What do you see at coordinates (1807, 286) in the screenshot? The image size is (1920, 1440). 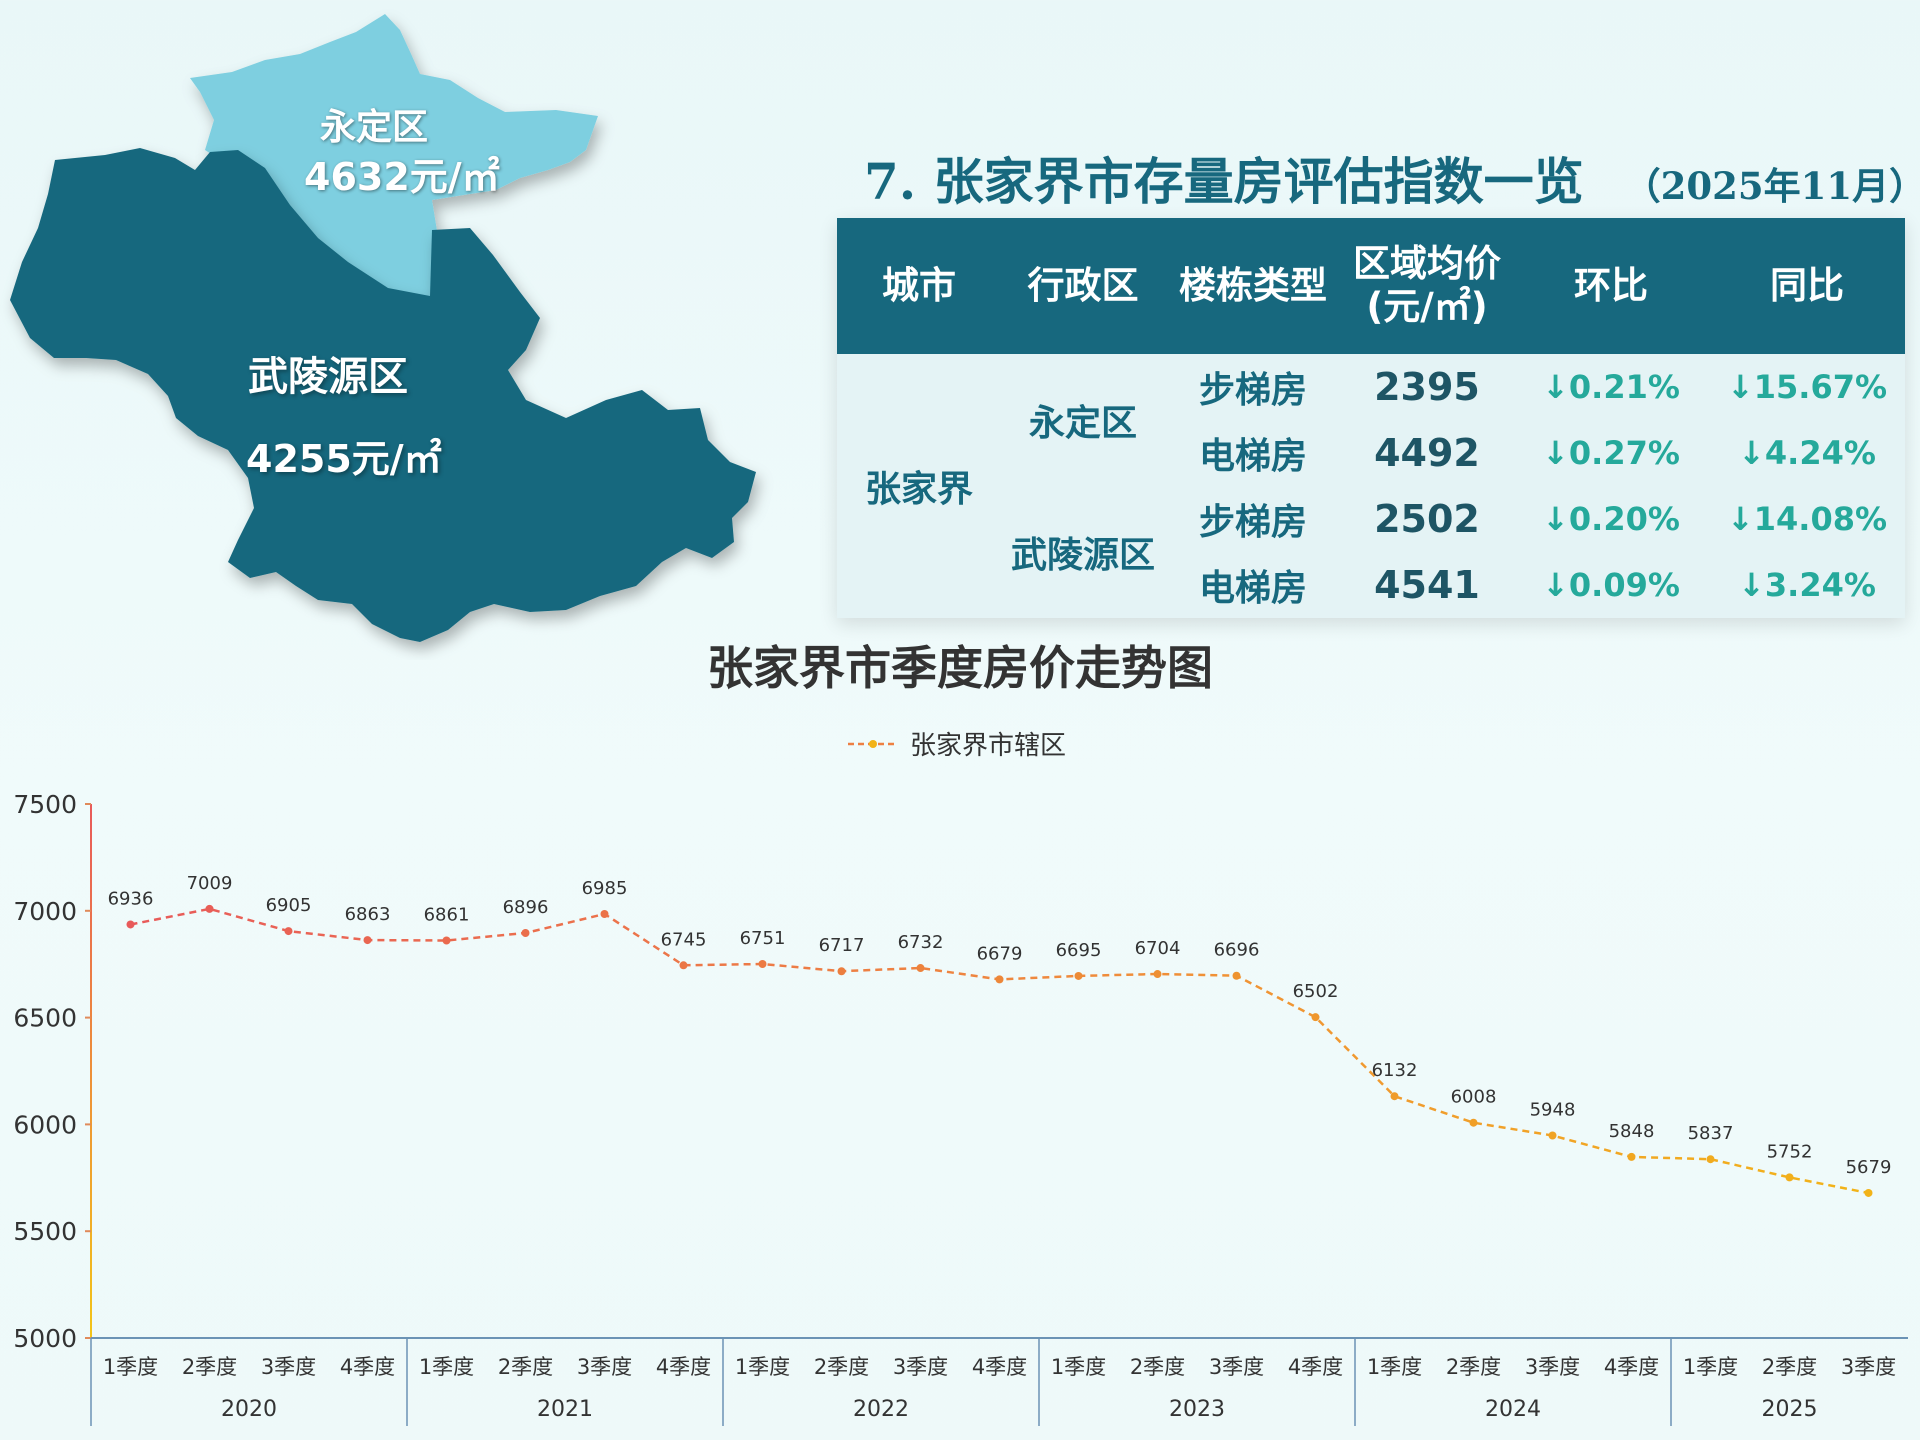 I see `header-yoy: 同比` at bounding box center [1807, 286].